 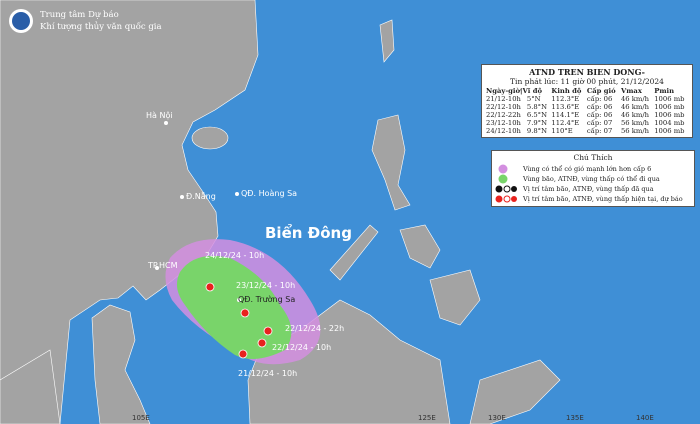 I want to click on table-cell: 7.9°N, so click(x=537, y=123).